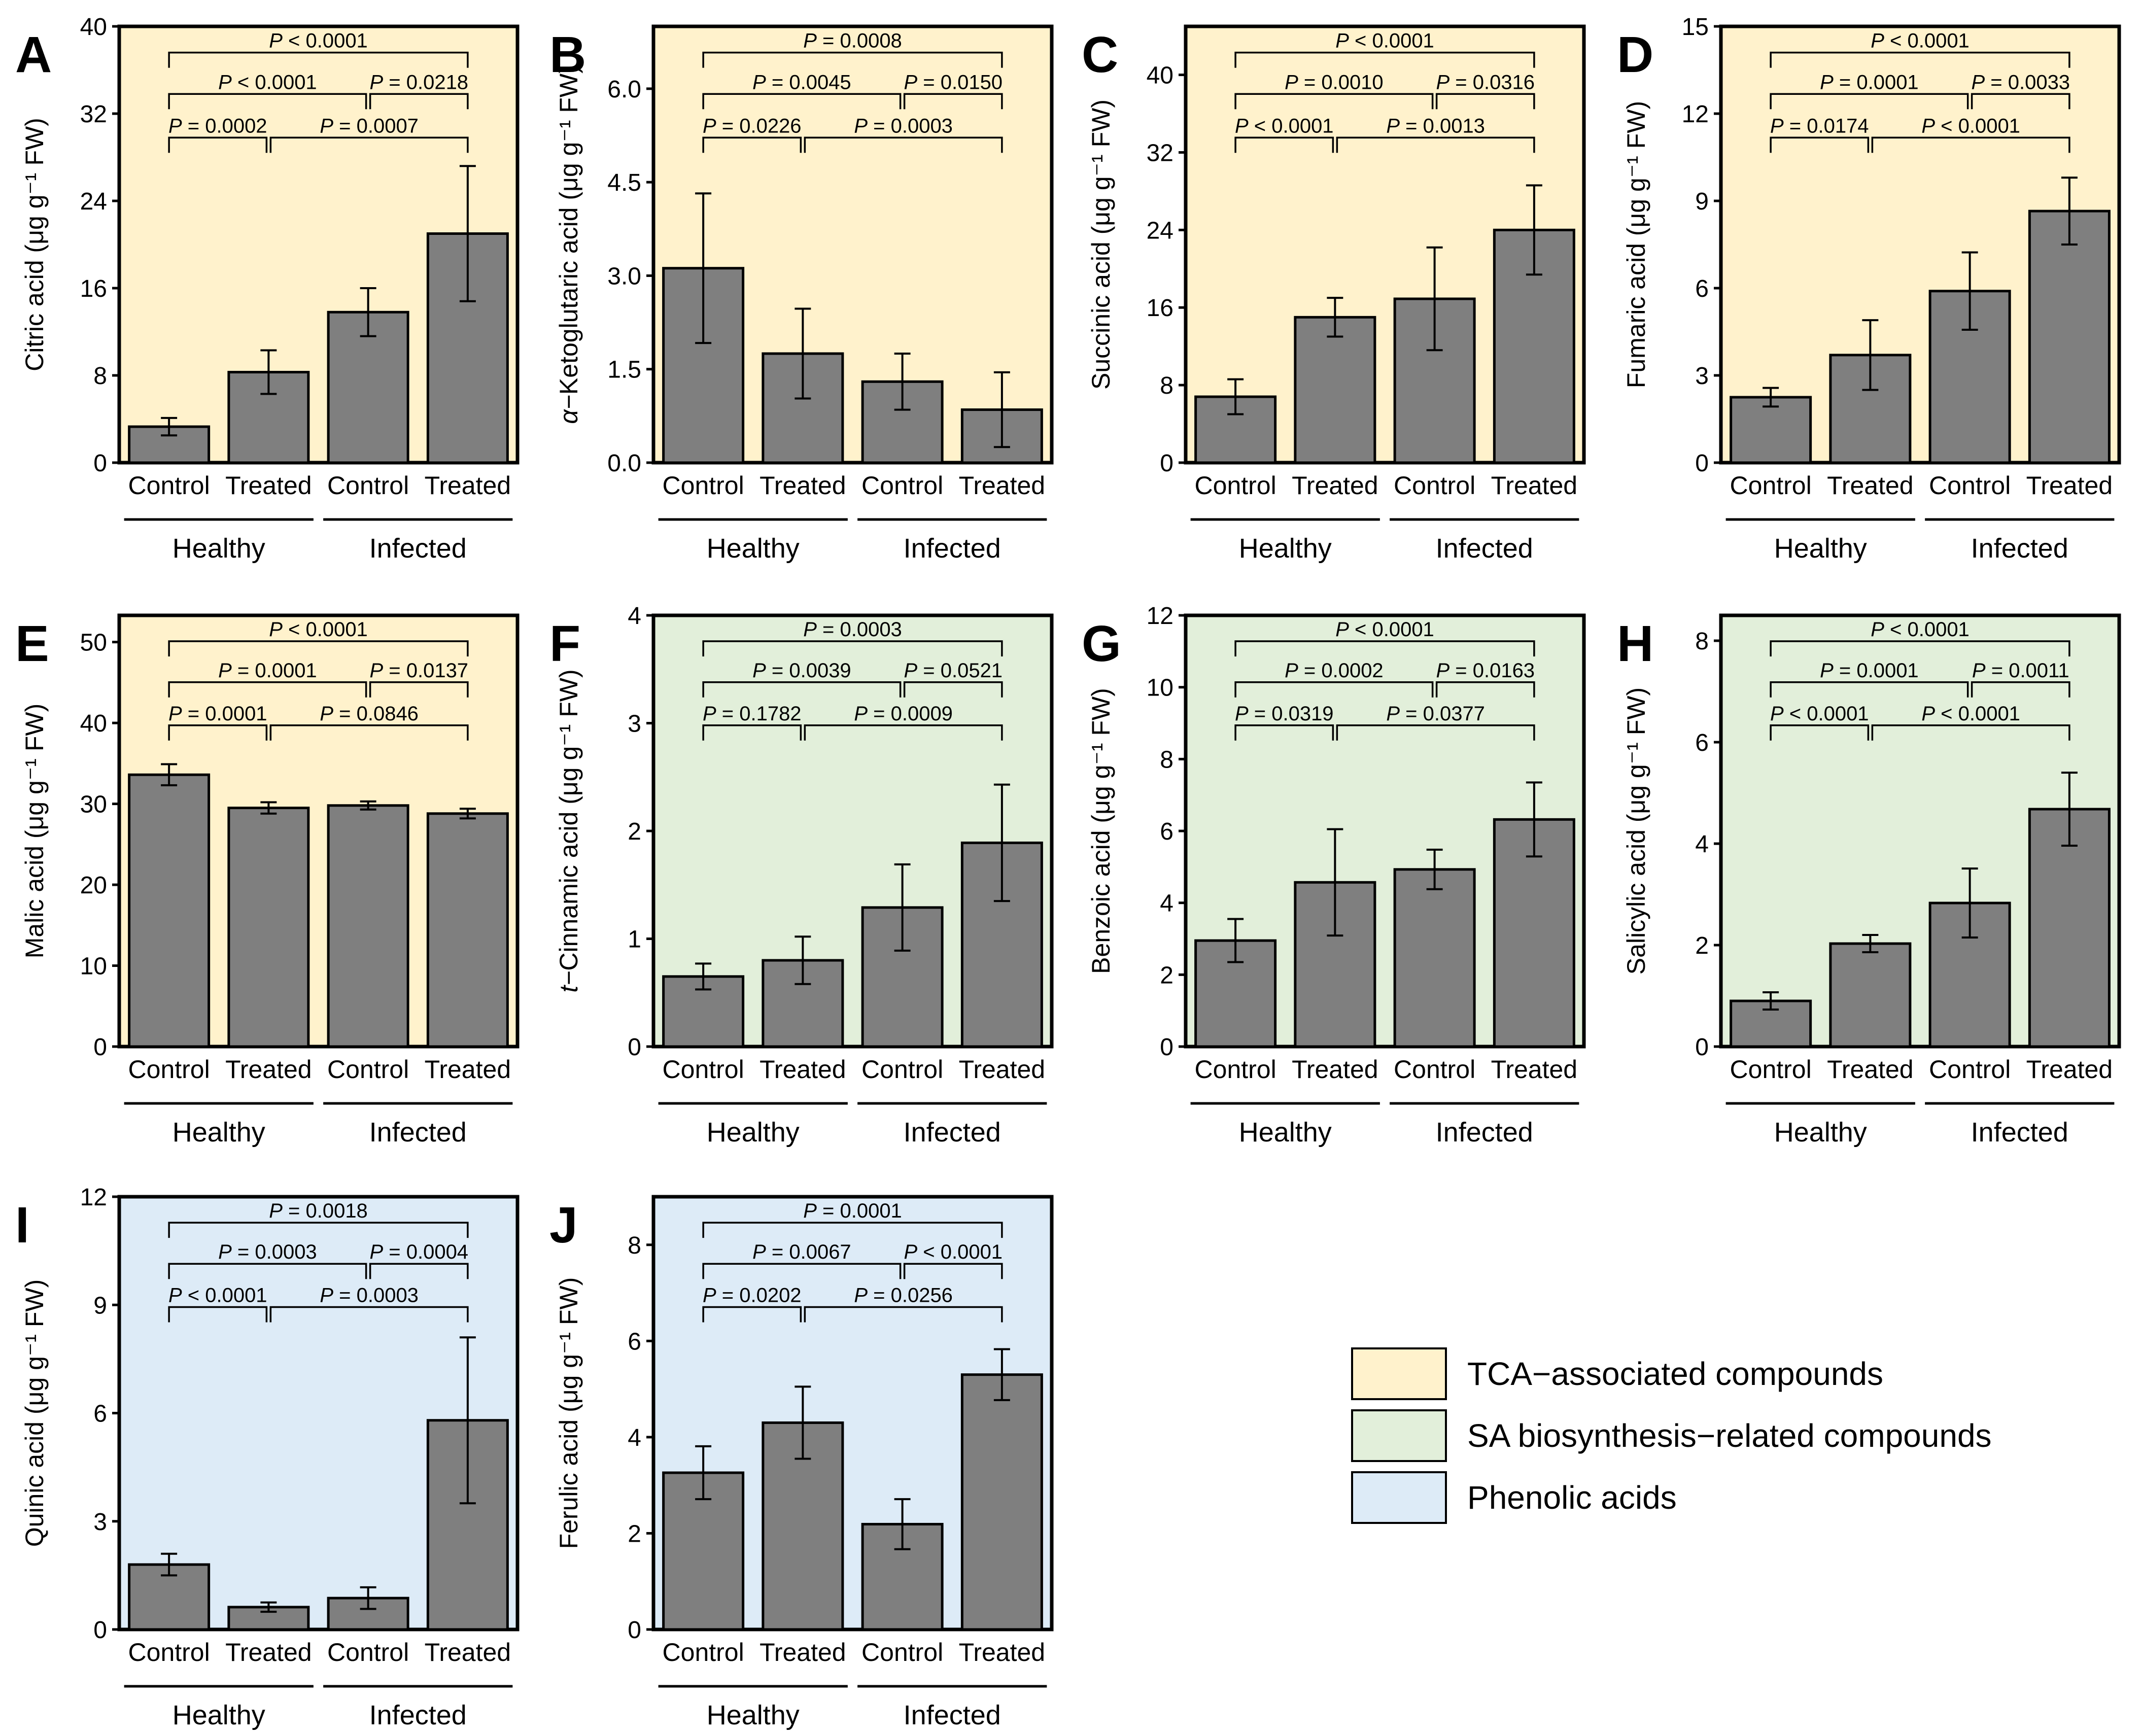 Image resolution: width=2141 pixels, height=1736 pixels. Describe the element at coordinates (634, 616) in the screenshot. I see `y-tick-label: 4` at that location.